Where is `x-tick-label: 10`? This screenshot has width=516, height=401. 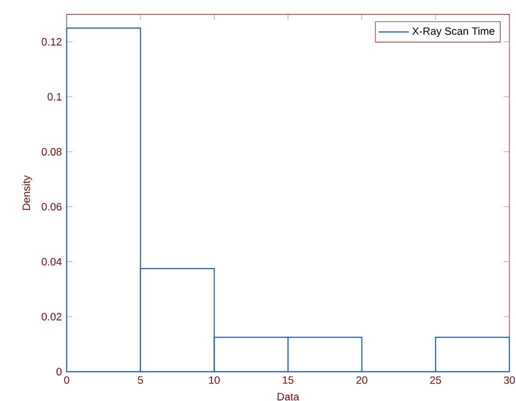 x-tick-label: 10 is located at coordinates (214, 380).